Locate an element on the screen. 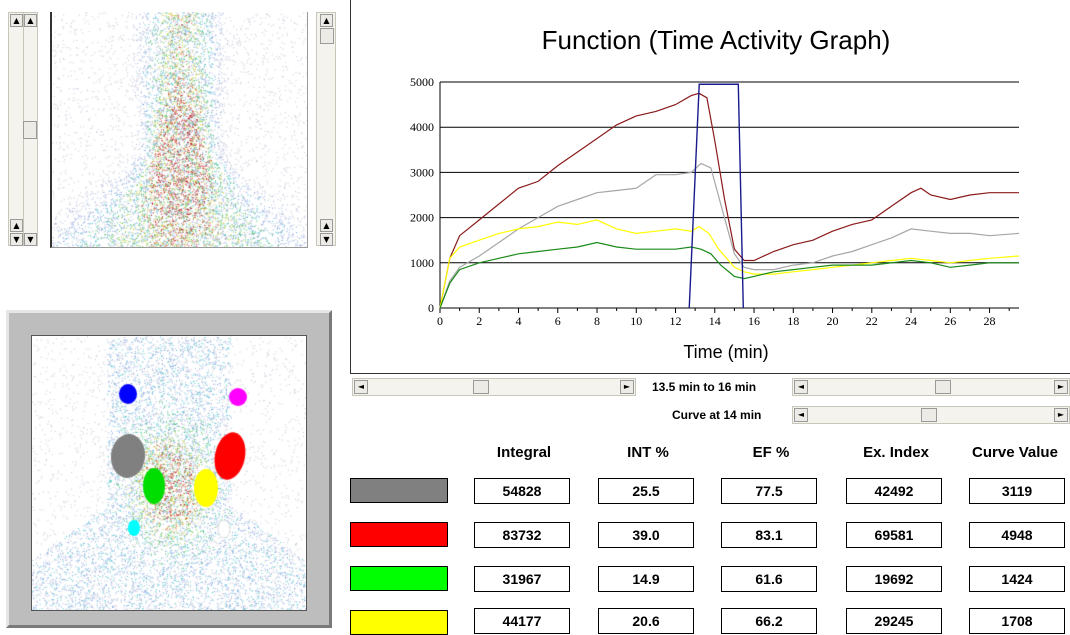 The width and height of the screenshot is (1070, 635). x-tick-label: 10 is located at coordinates (636, 321).